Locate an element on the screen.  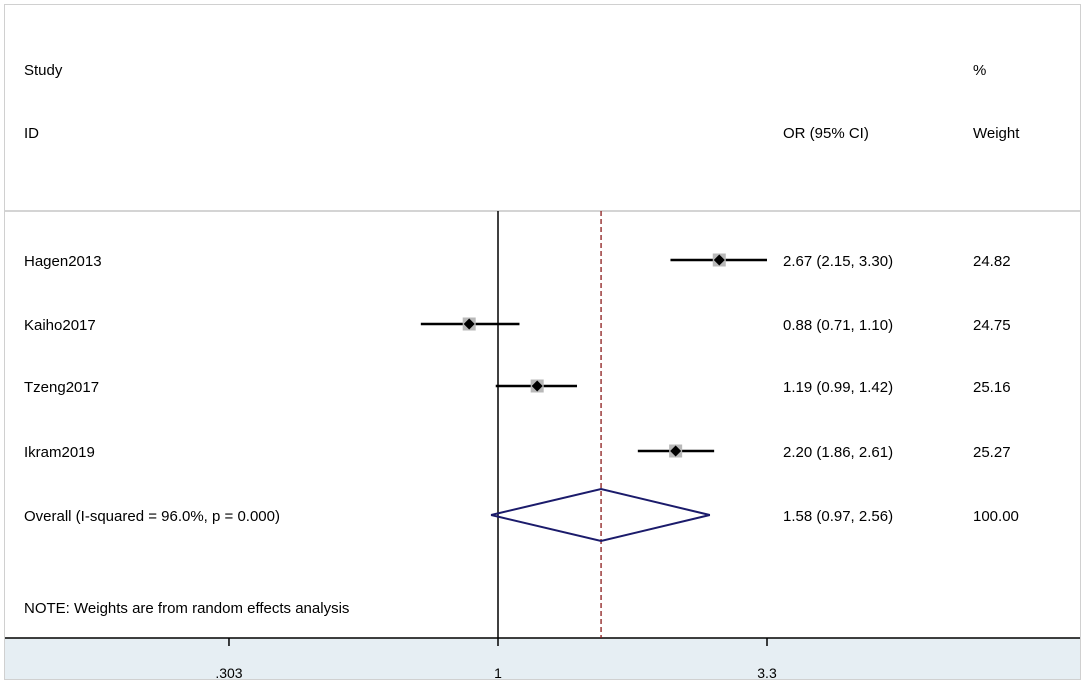
weight-text: 25.16 is located at coordinates (992, 387).